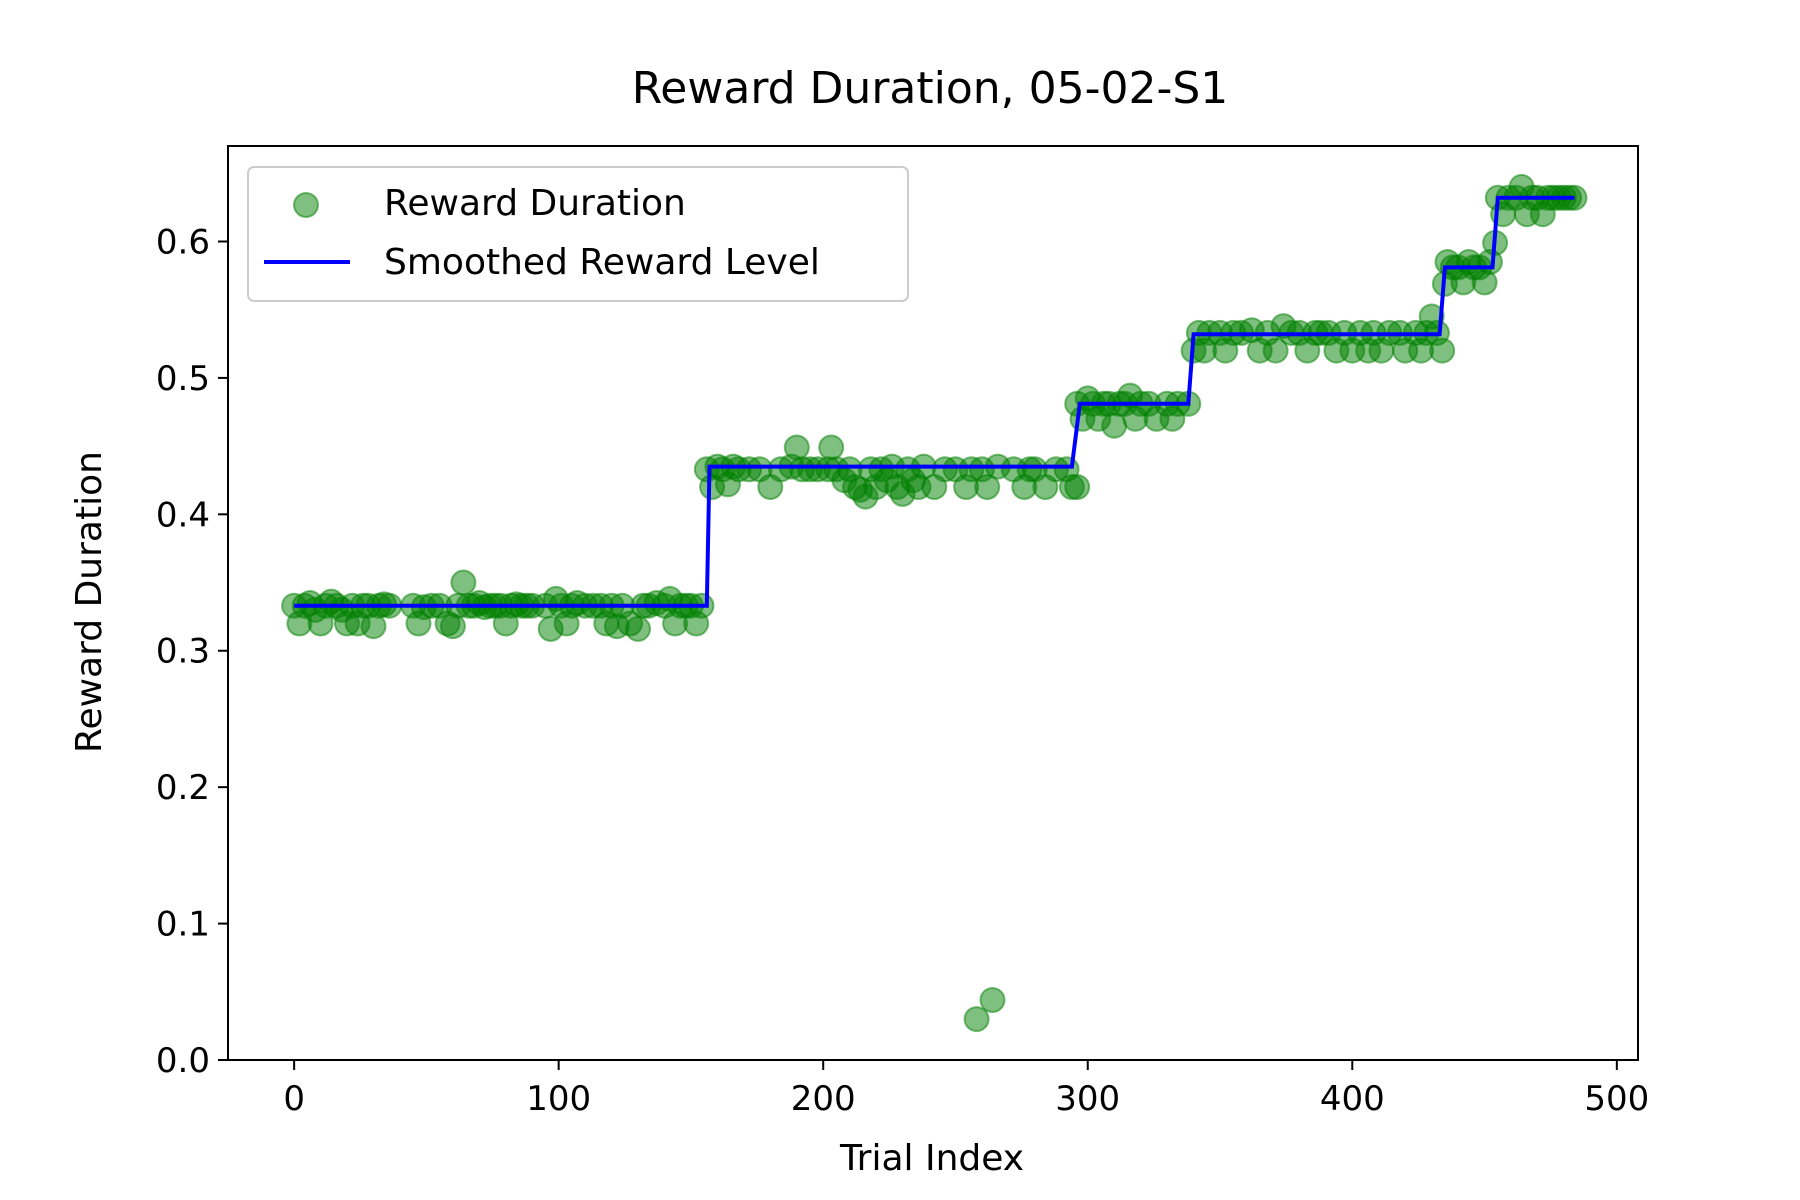 The width and height of the screenshot is (1800, 1200). I want to click on x-tick-label: 400, so click(1352, 1099).